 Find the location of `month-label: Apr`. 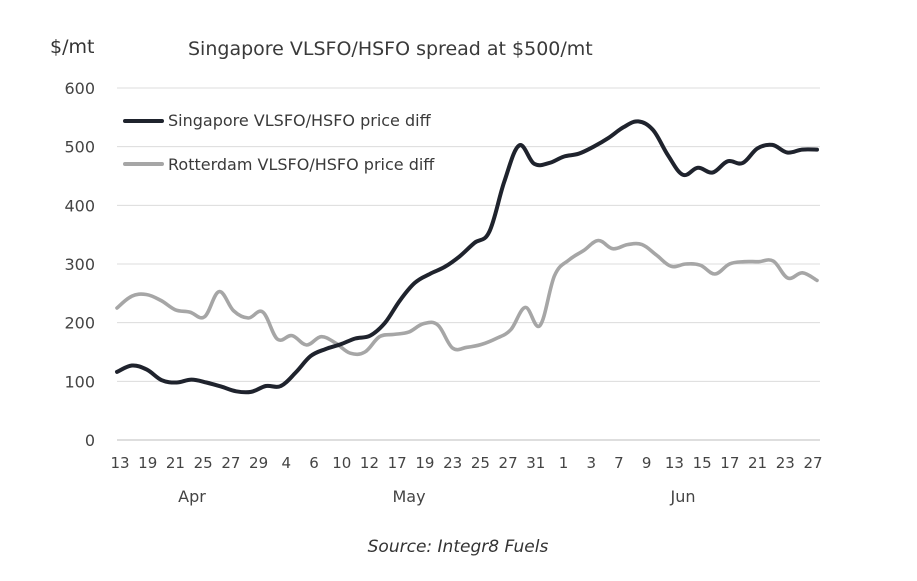

month-label: Apr is located at coordinates (192, 496).